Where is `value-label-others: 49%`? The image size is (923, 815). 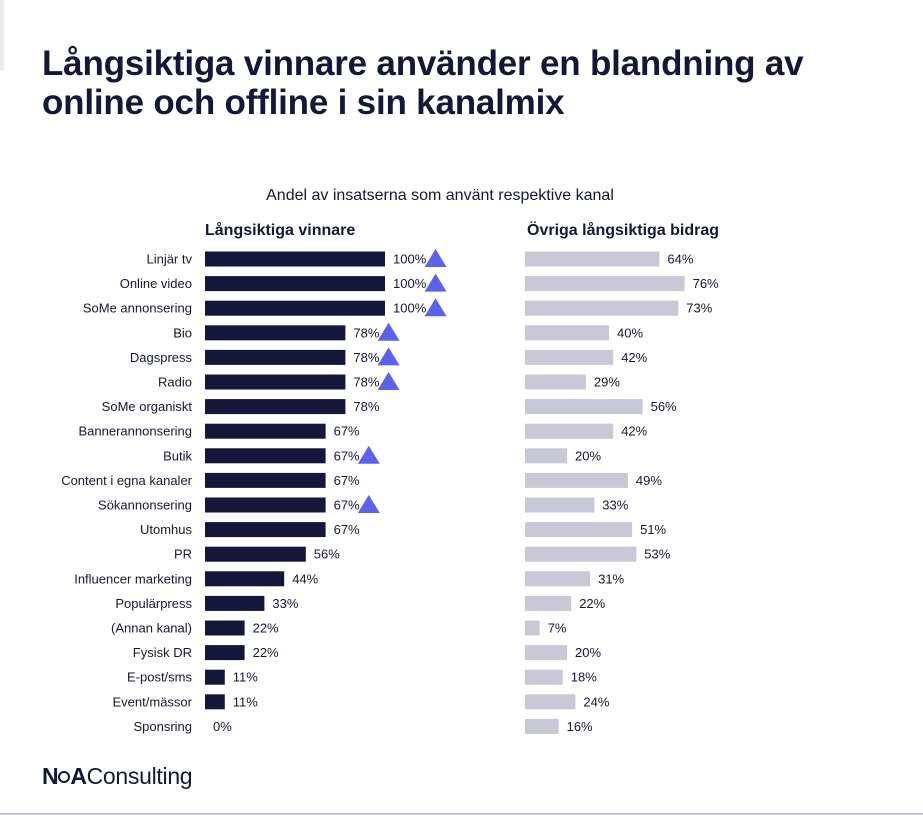
value-label-others: 49% is located at coordinates (649, 480).